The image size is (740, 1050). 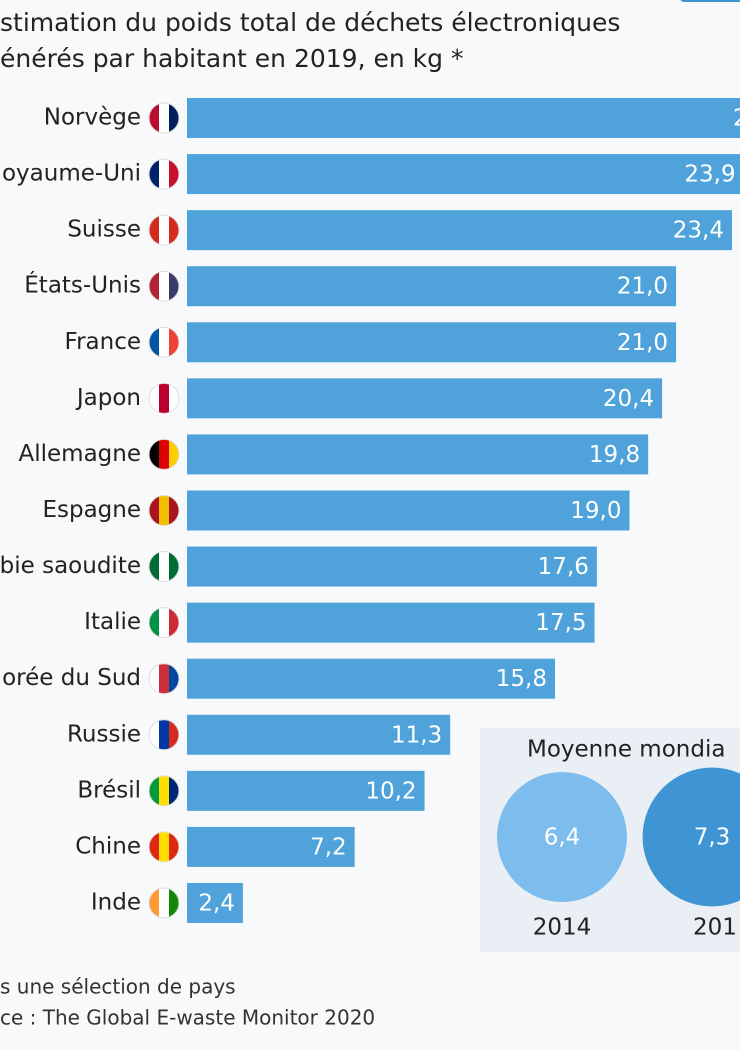 What do you see at coordinates (628, 399) in the screenshot?
I see `value-label: 20,4` at bounding box center [628, 399].